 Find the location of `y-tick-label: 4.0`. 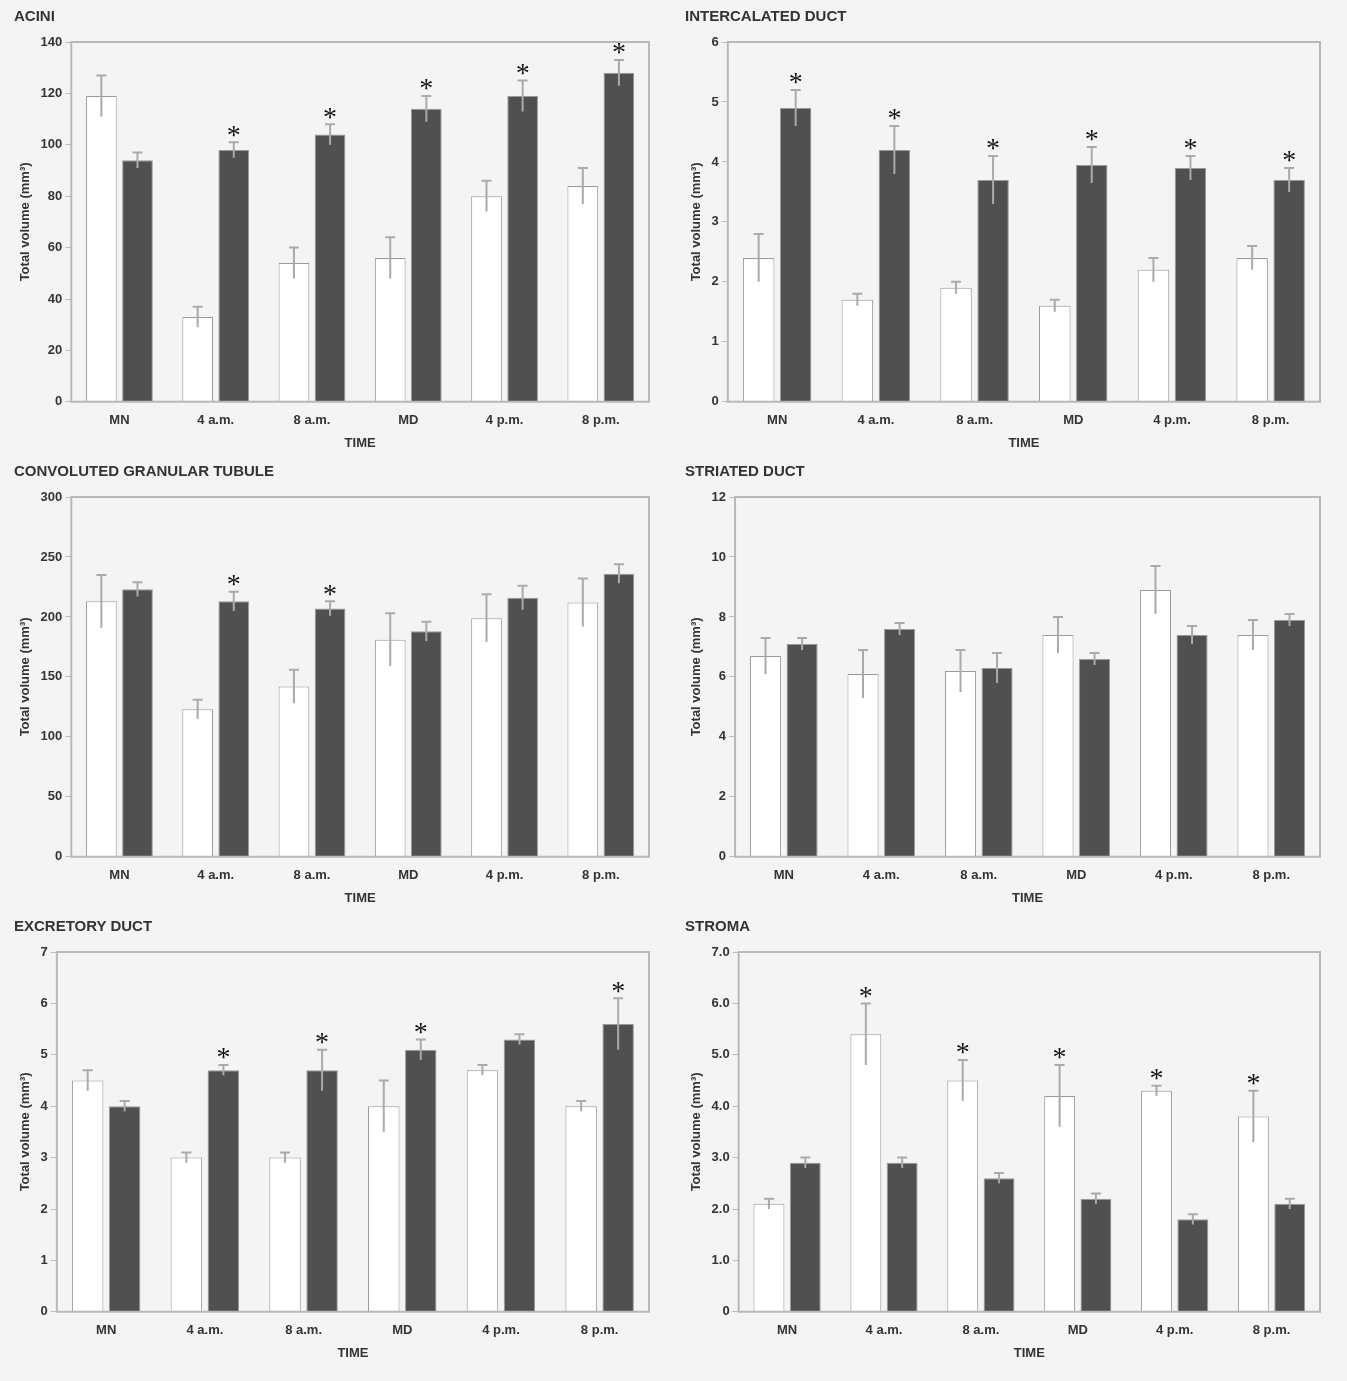

y-tick-label: 4.0 is located at coordinates (720, 1105).